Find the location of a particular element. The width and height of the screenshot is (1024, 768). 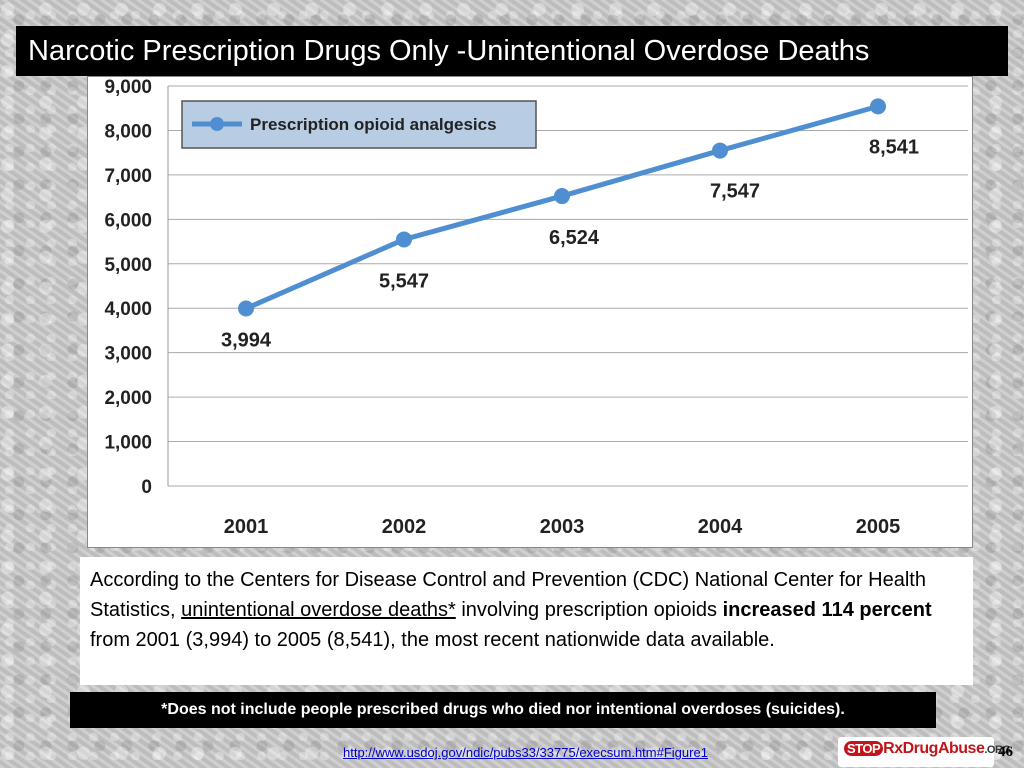

x-tick-label: 2003 is located at coordinates (562, 527).